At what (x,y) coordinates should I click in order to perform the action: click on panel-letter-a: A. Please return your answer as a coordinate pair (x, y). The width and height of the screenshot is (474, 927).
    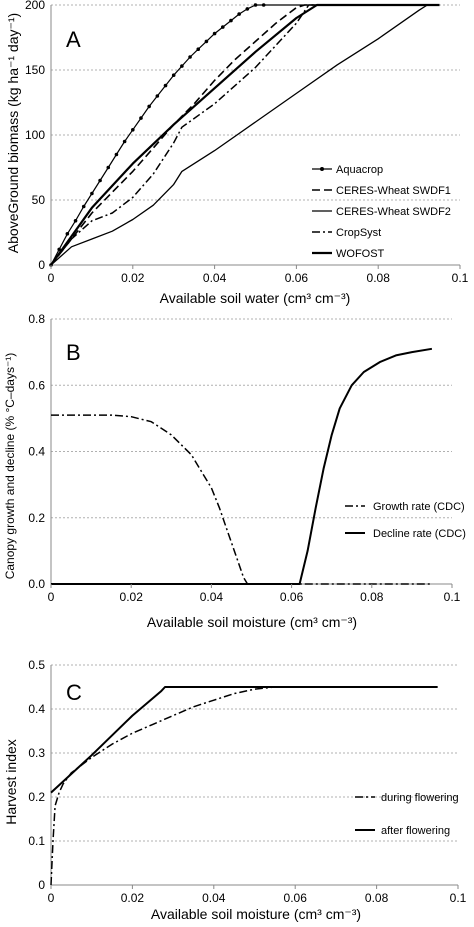
    Looking at the image, I should click on (73, 39).